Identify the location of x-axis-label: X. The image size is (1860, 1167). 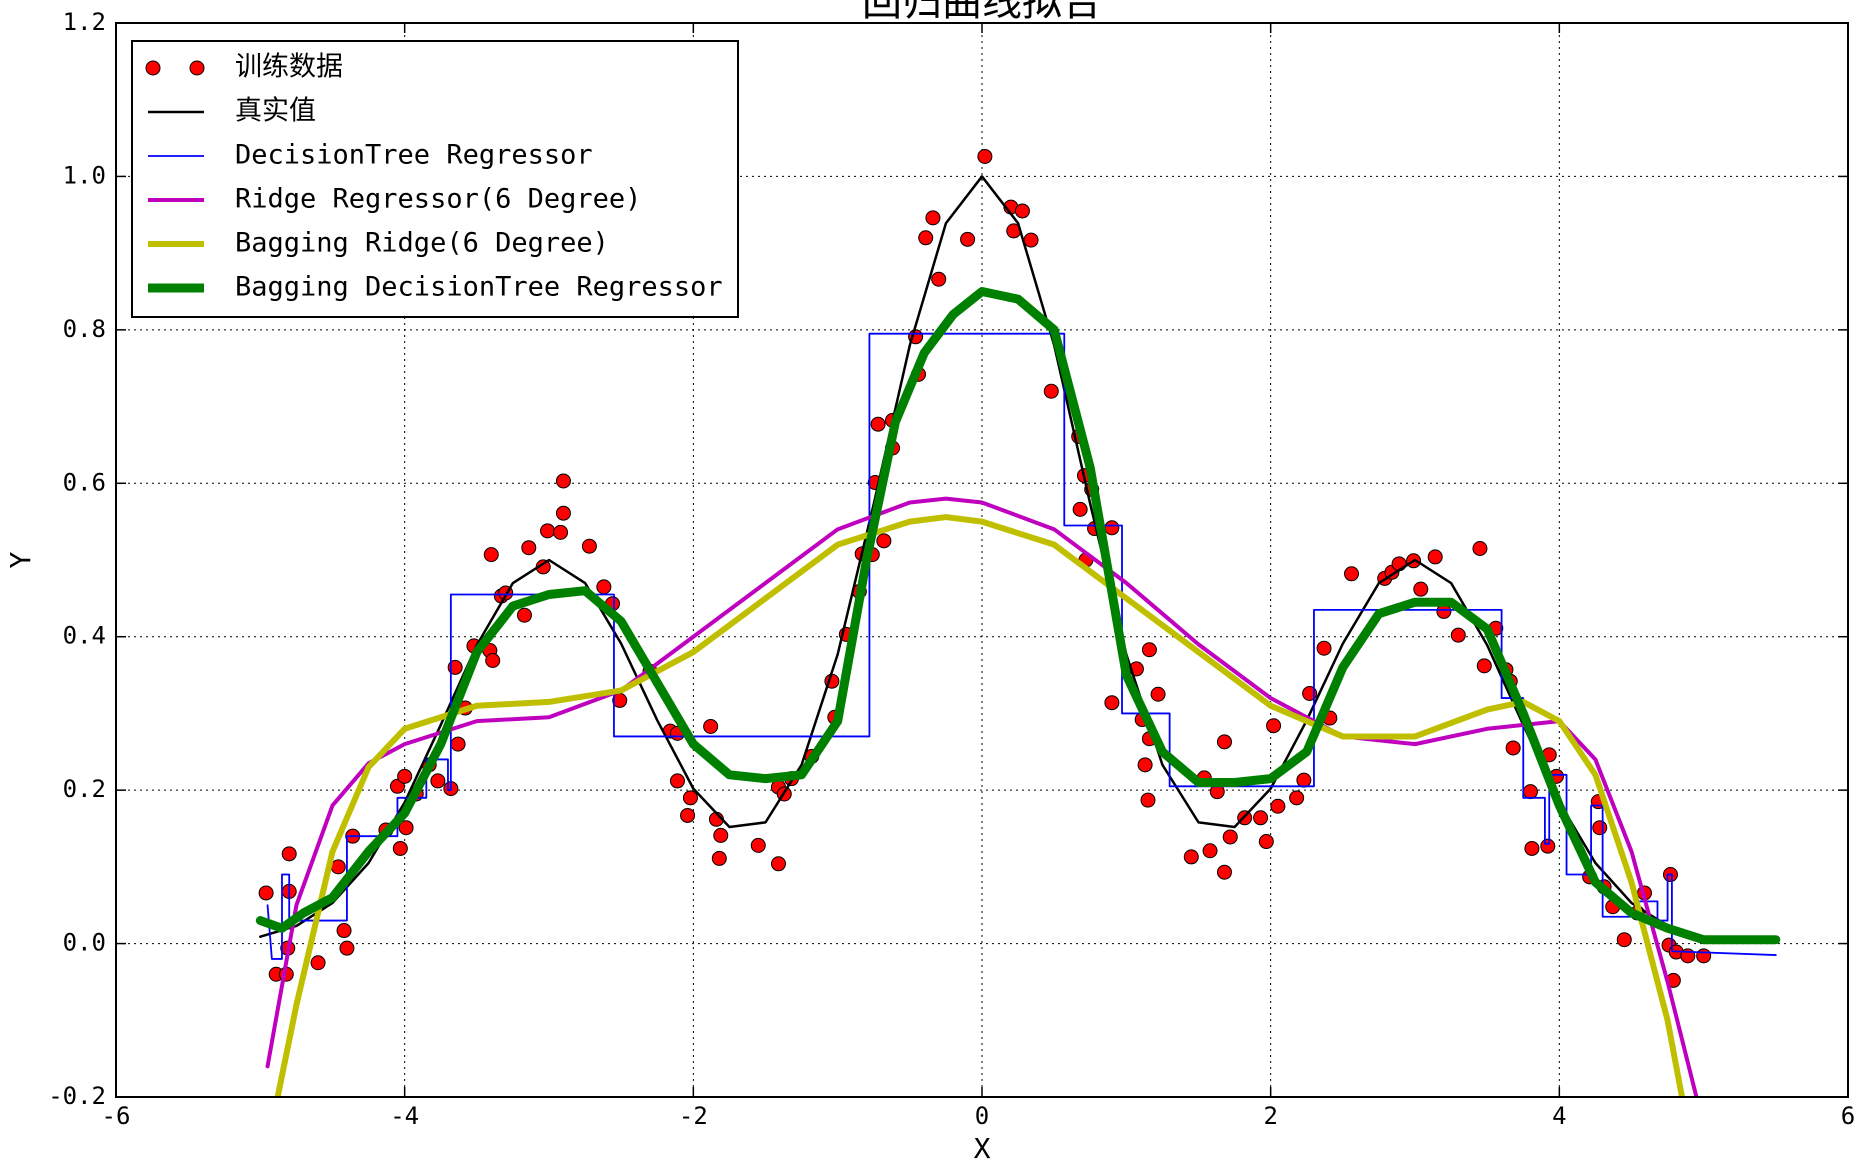
(982, 1148).